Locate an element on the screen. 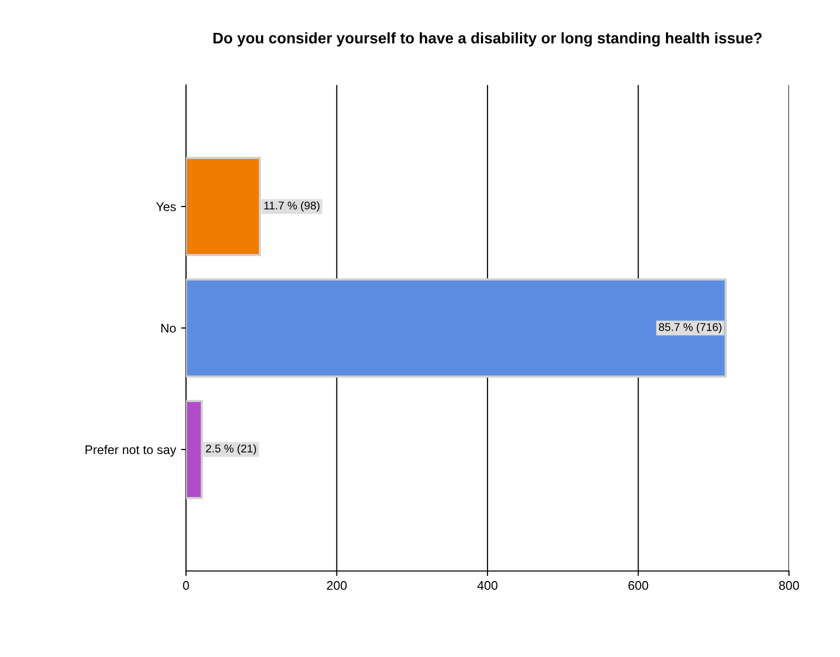  data-label: 85.7 % (716) is located at coordinates (690, 328).